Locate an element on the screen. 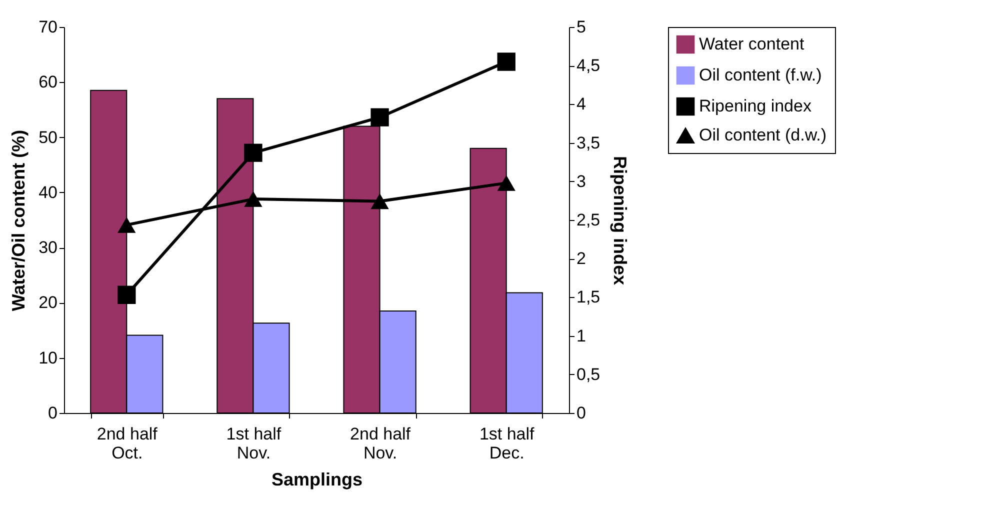 The image size is (991, 530). x-axis-title: Samplings is located at coordinates (317, 480).